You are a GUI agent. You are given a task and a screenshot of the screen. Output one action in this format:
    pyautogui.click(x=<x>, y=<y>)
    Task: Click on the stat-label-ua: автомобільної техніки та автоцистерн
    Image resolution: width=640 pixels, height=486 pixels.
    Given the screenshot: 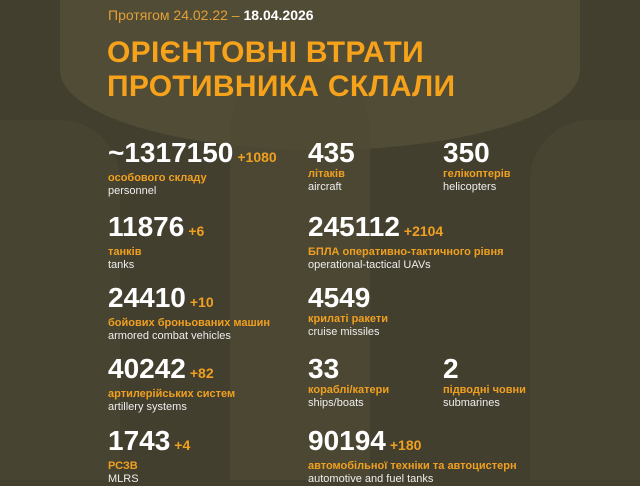 What is the action you would take?
    pyautogui.click(x=412, y=466)
    